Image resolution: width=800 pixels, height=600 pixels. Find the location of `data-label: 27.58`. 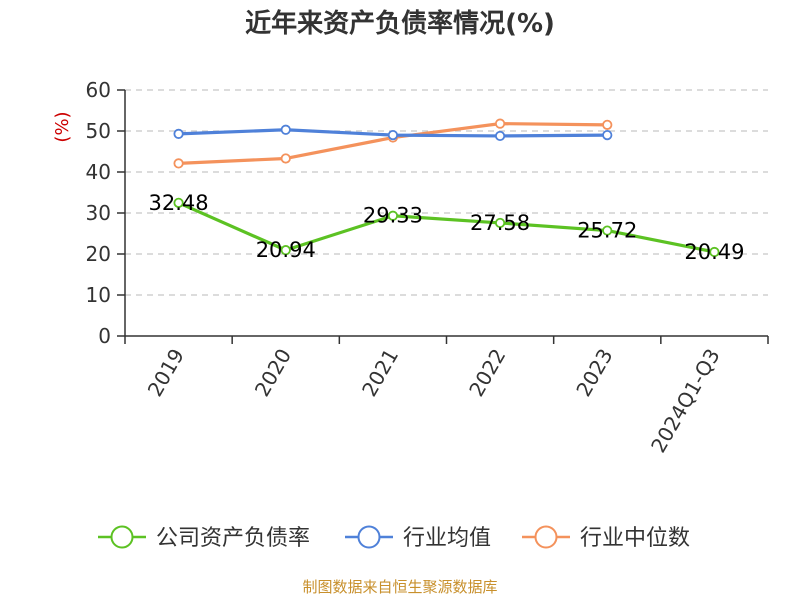

data-label: 27.58 is located at coordinates (500, 223).